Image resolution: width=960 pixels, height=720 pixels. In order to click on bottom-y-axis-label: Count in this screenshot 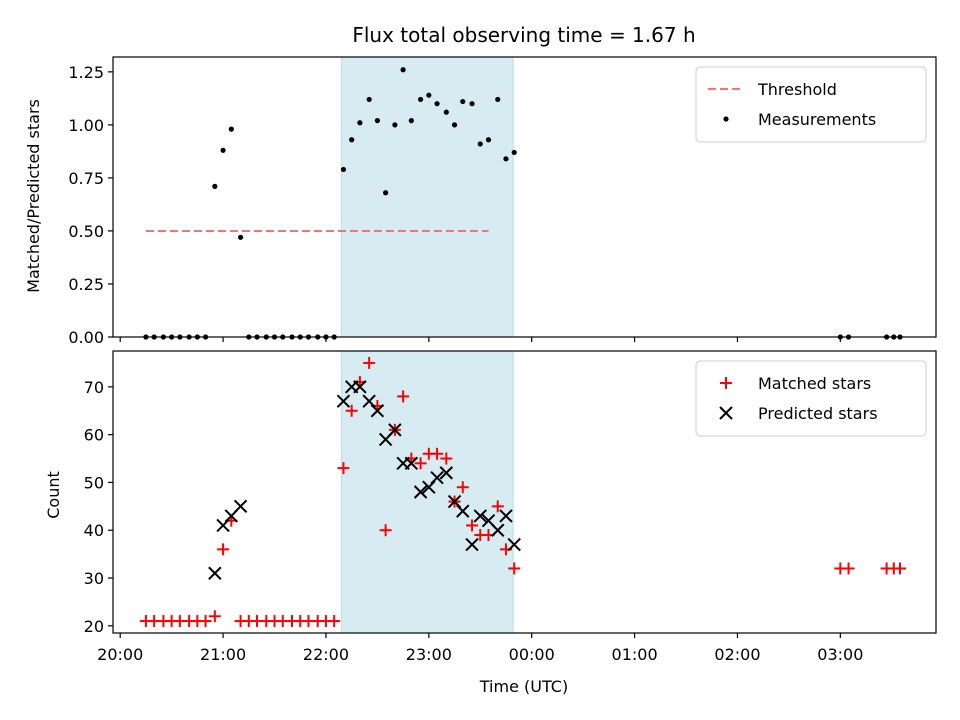, I will do `click(53, 495)`.